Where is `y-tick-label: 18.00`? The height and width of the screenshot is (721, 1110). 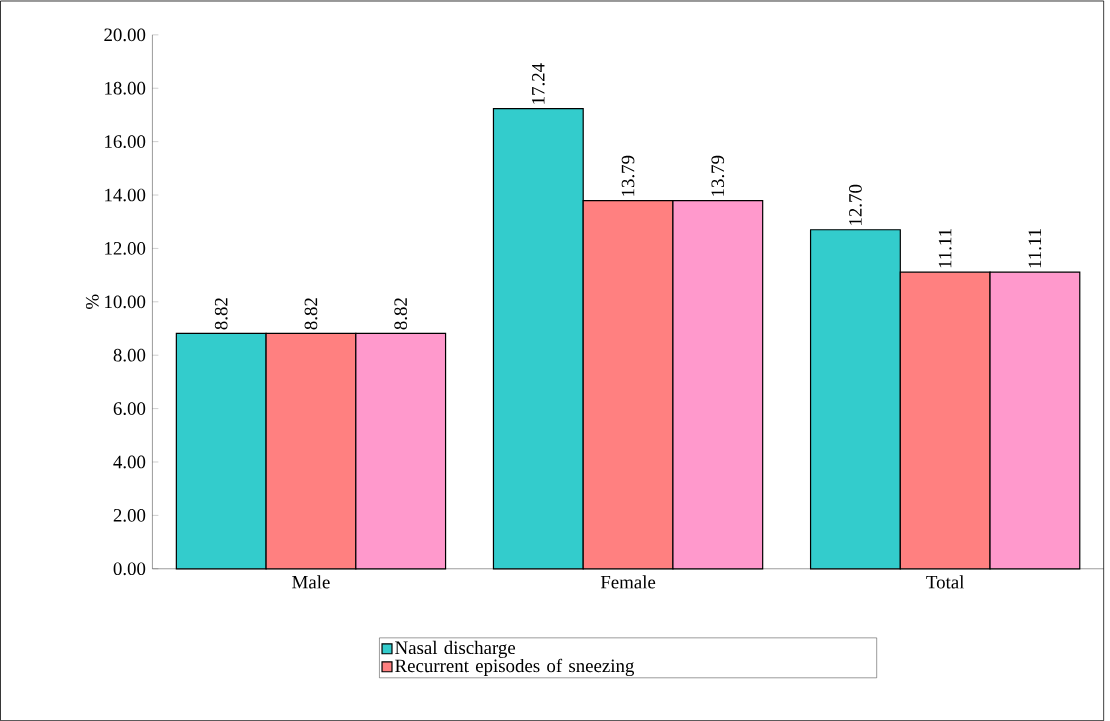
y-tick-label: 18.00 is located at coordinates (125, 88).